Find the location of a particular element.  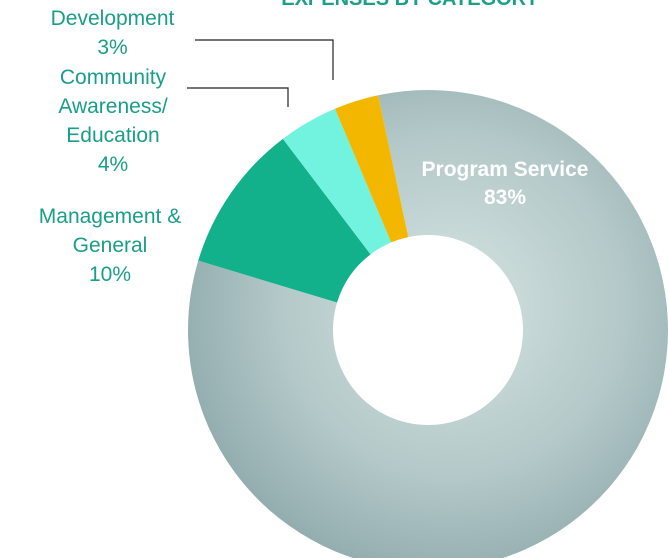

value-label: 83% is located at coordinates (505, 197).